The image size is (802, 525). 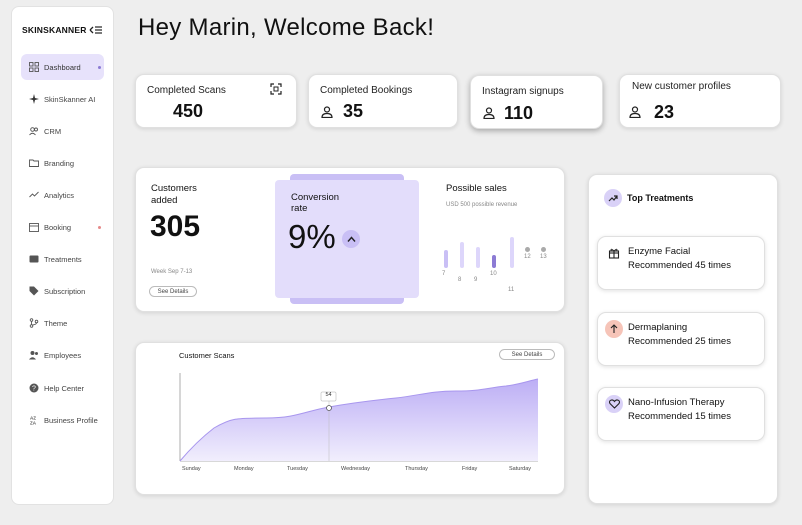 I want to click on conversion-rate-value: 9%, so click(x=312, y=236).